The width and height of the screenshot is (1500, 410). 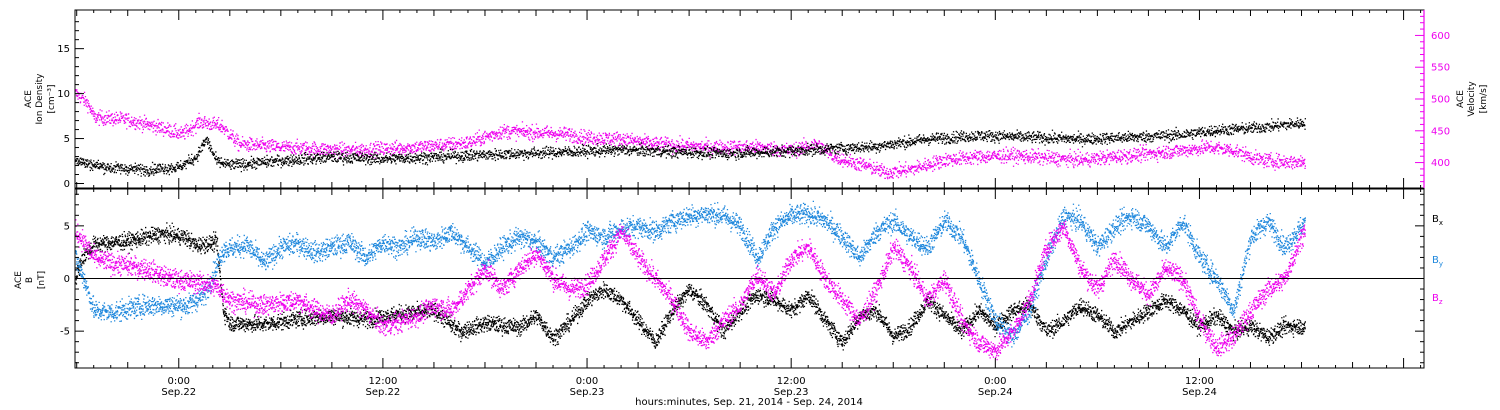 What do you see at coordinates (42, 280) in the screenshot?
I see `field-axis-unit: [nT]` at bounding box center [42, 280].